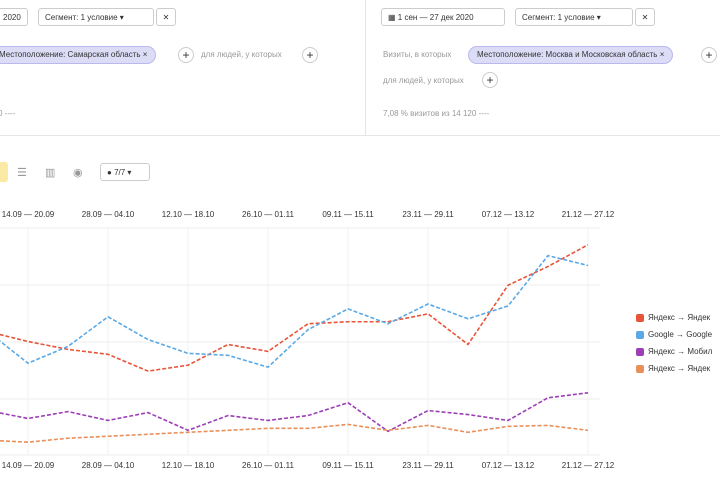 This screenshot has height=480, width=720. Describe the element at coordinates (417, 54) in the screenshot. I see `visits-label: Визиты, в которых` at that location.